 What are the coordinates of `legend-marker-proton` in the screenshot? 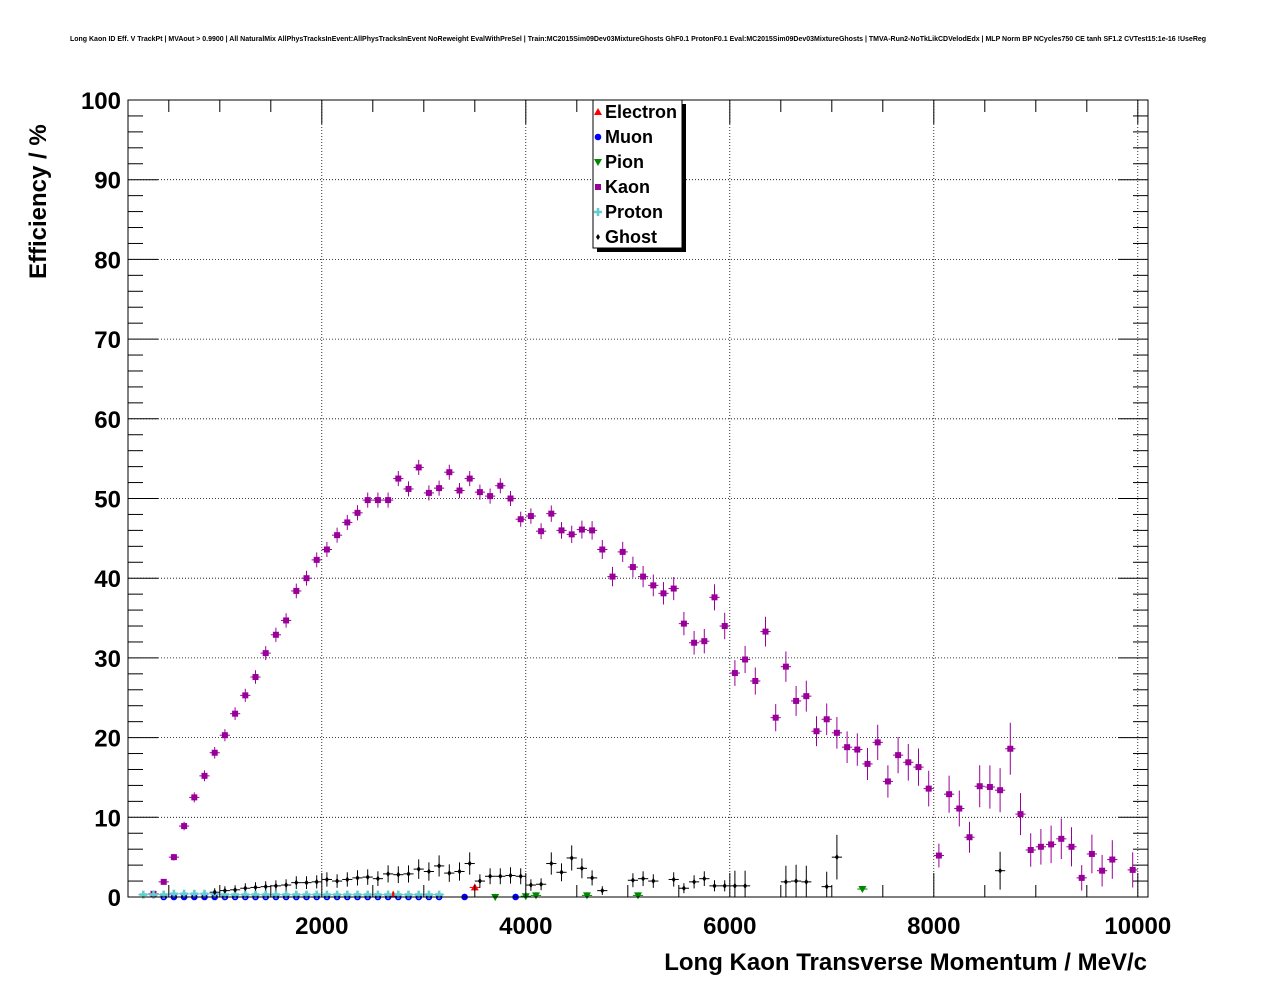 It's located at (598, 212).